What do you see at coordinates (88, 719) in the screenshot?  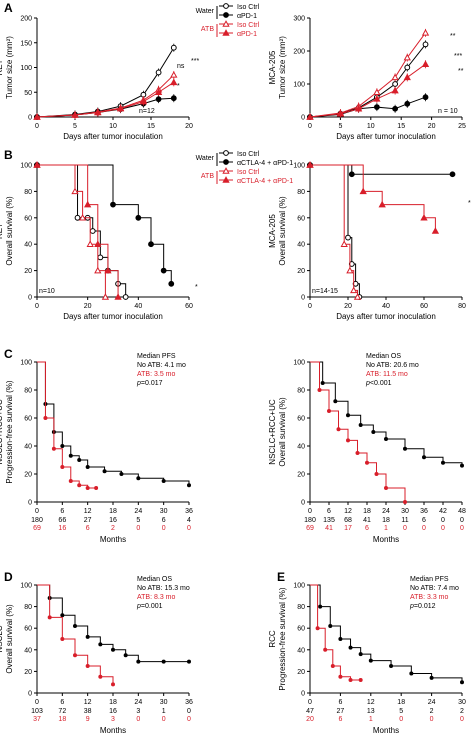 I see `risk-table-cell: 9` at bounding box center [88, 719].